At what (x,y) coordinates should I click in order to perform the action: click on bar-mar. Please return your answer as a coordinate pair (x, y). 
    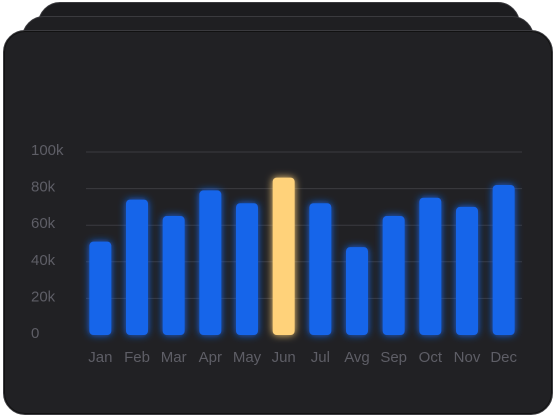
    Looking at the image, I should click on (173, 275).